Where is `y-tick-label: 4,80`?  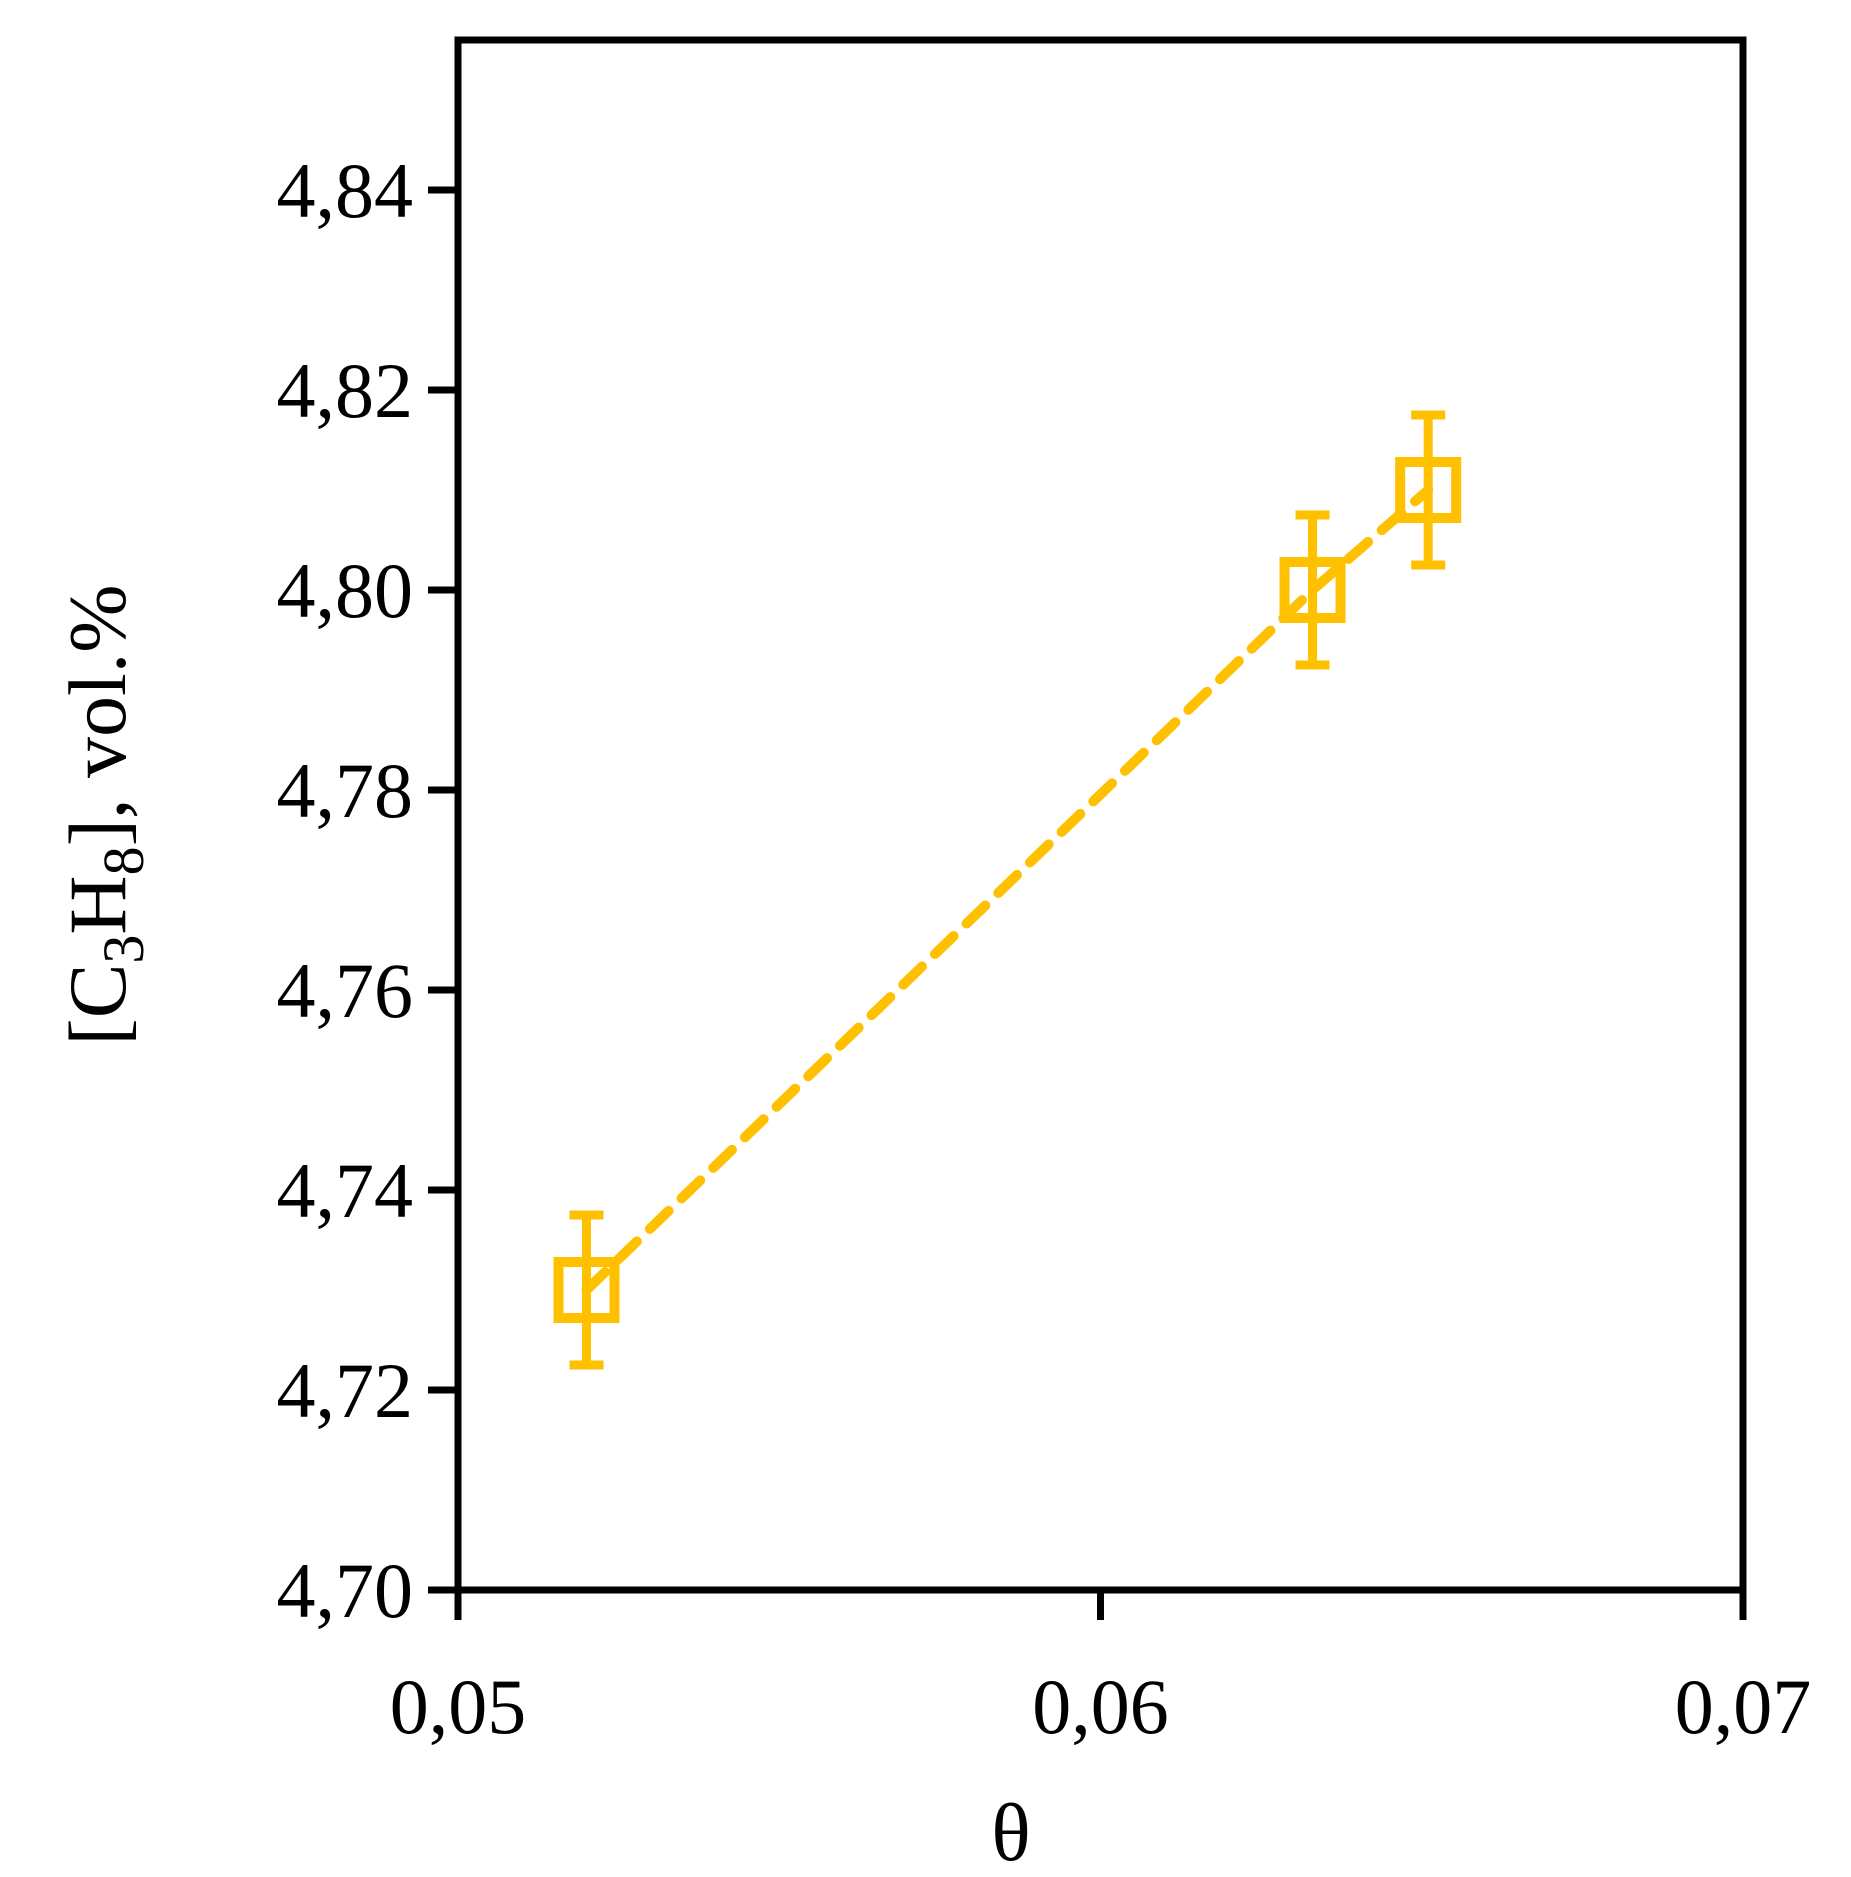
y-tick-label: 4,80 is located at coordinates (345, 590).